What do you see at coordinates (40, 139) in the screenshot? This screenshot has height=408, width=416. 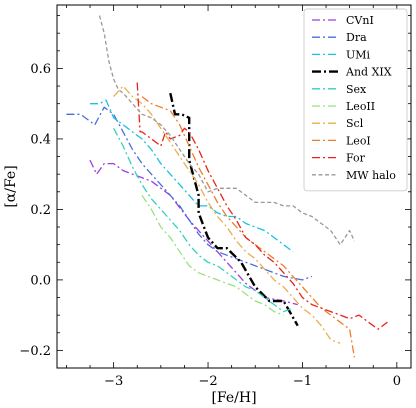 I see `y-tick-label: 0.4` at bounding box center [40, 139].